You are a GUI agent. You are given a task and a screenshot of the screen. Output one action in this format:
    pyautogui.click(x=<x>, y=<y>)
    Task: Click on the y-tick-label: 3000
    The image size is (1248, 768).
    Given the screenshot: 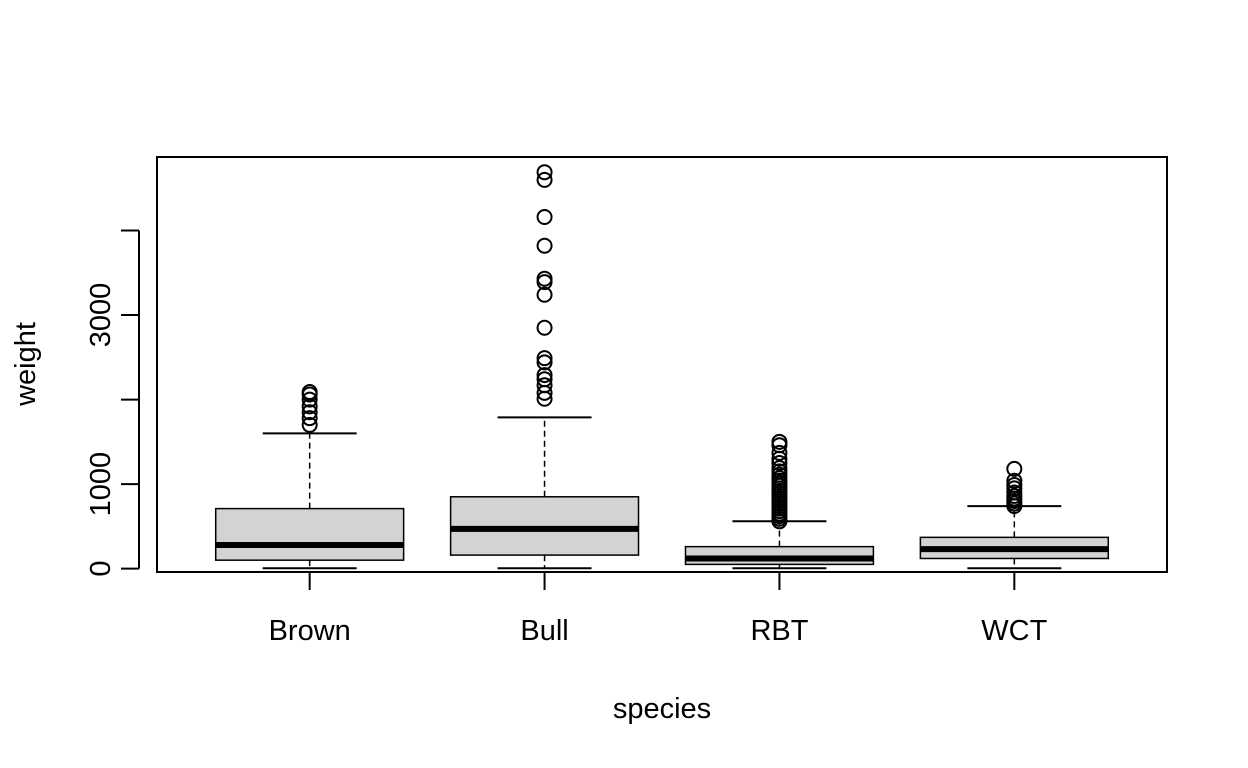 What is the action you would take?
    pyautogui.click(x=101, y=315)
    